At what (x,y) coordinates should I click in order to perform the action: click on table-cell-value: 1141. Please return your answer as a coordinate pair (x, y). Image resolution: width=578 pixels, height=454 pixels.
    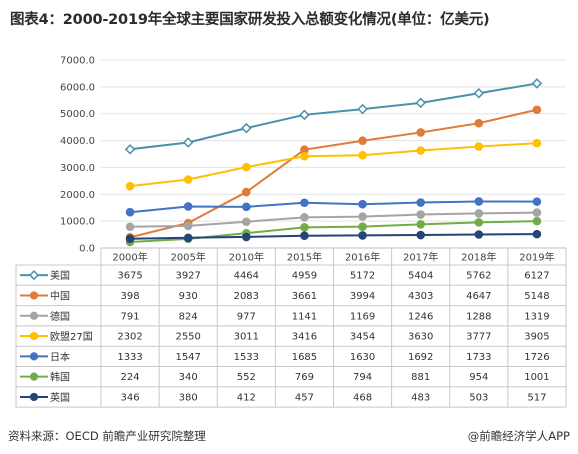
    Looking at the image, I should click on (304, 316).